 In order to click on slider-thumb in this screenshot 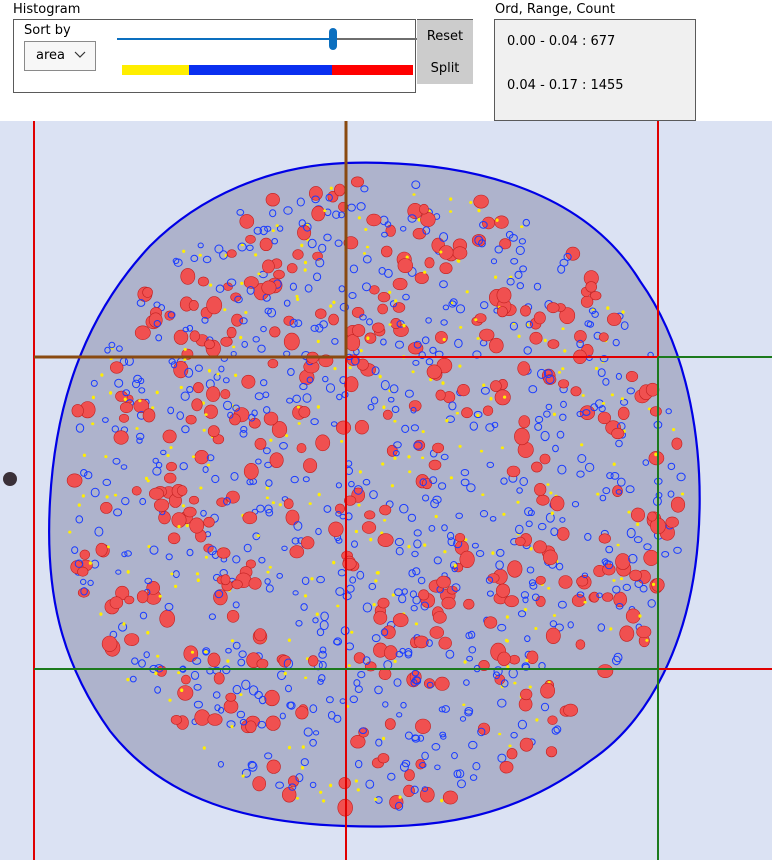, I will do `click(333, 39)`.